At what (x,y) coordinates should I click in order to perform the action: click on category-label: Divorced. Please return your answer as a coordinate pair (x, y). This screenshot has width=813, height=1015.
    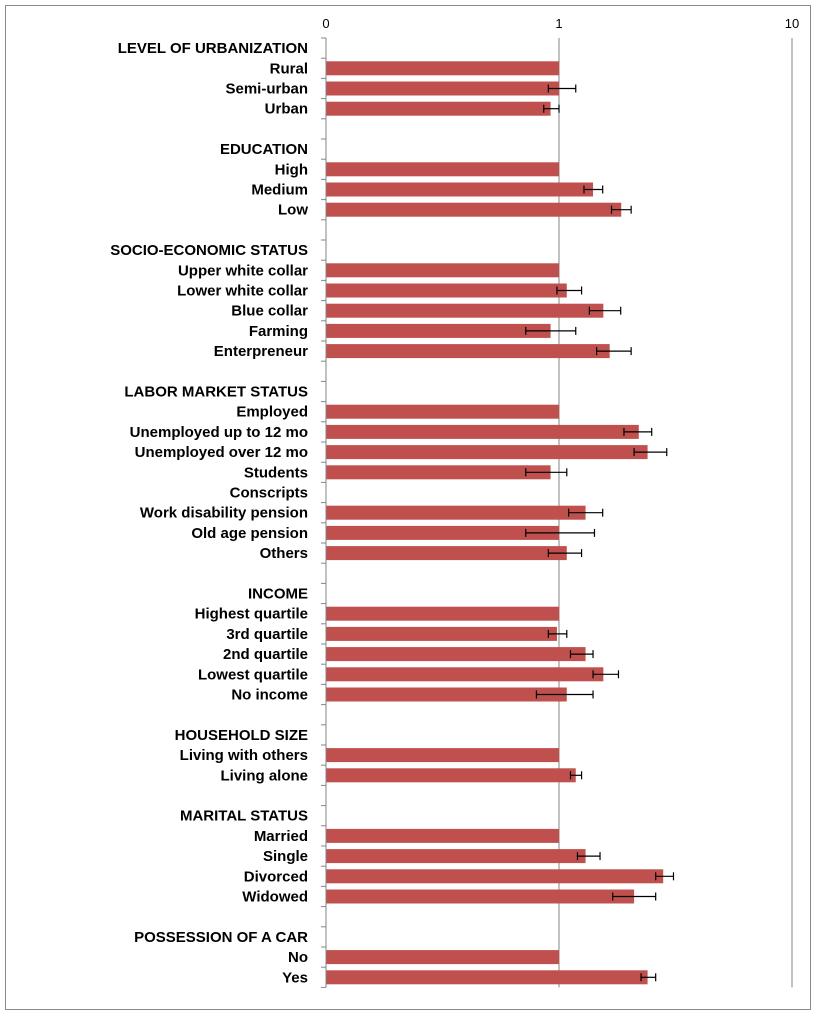
    Looking at the image, I should click on (276, 876).